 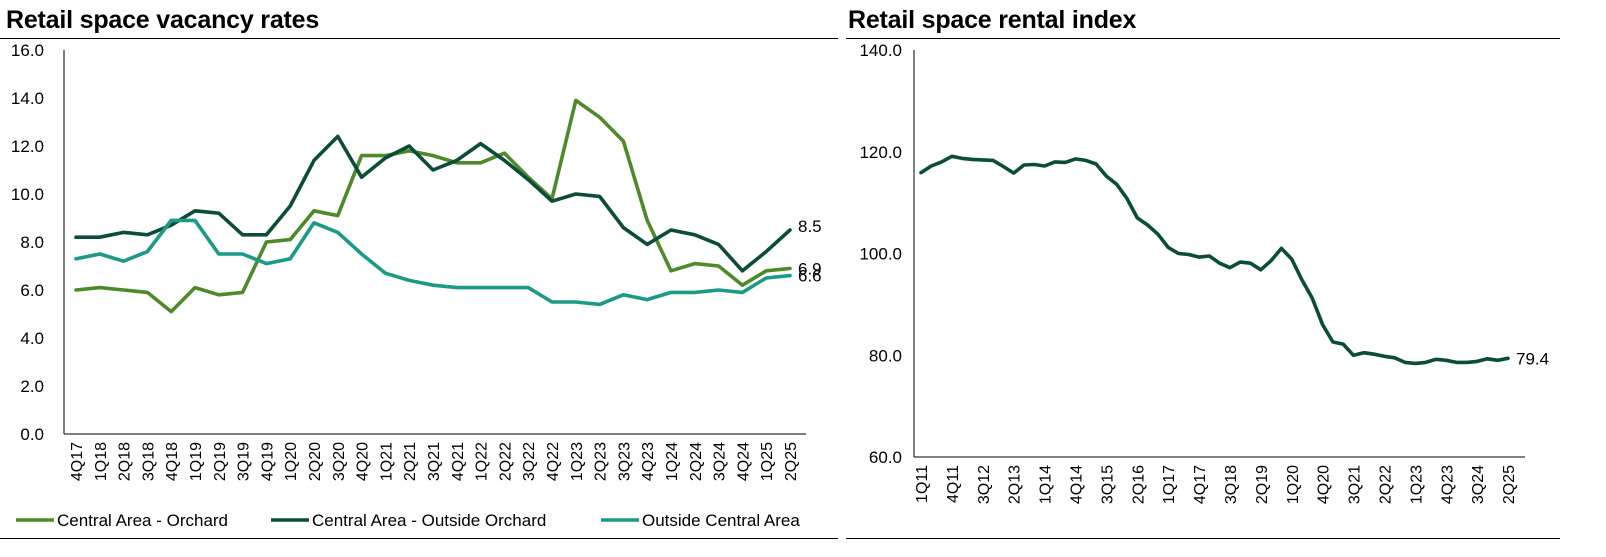 What do you see at coordinates (142, 520) in the screenshot?
I see `legend-label-1: Central Area - Orchard` at bounding box center [142, 520].